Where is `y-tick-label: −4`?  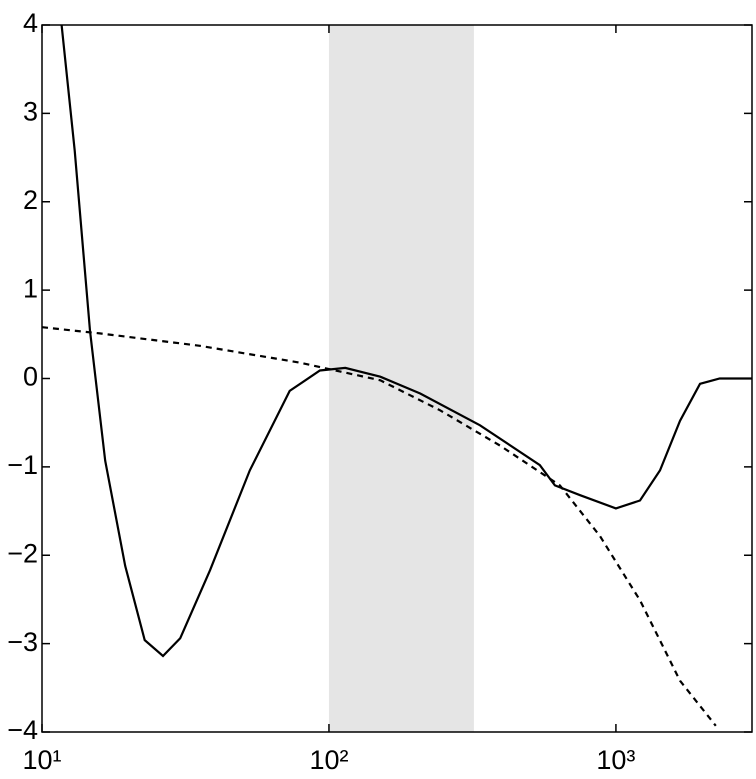 y-tick-label: −4 is located at coordinates (22, 730).